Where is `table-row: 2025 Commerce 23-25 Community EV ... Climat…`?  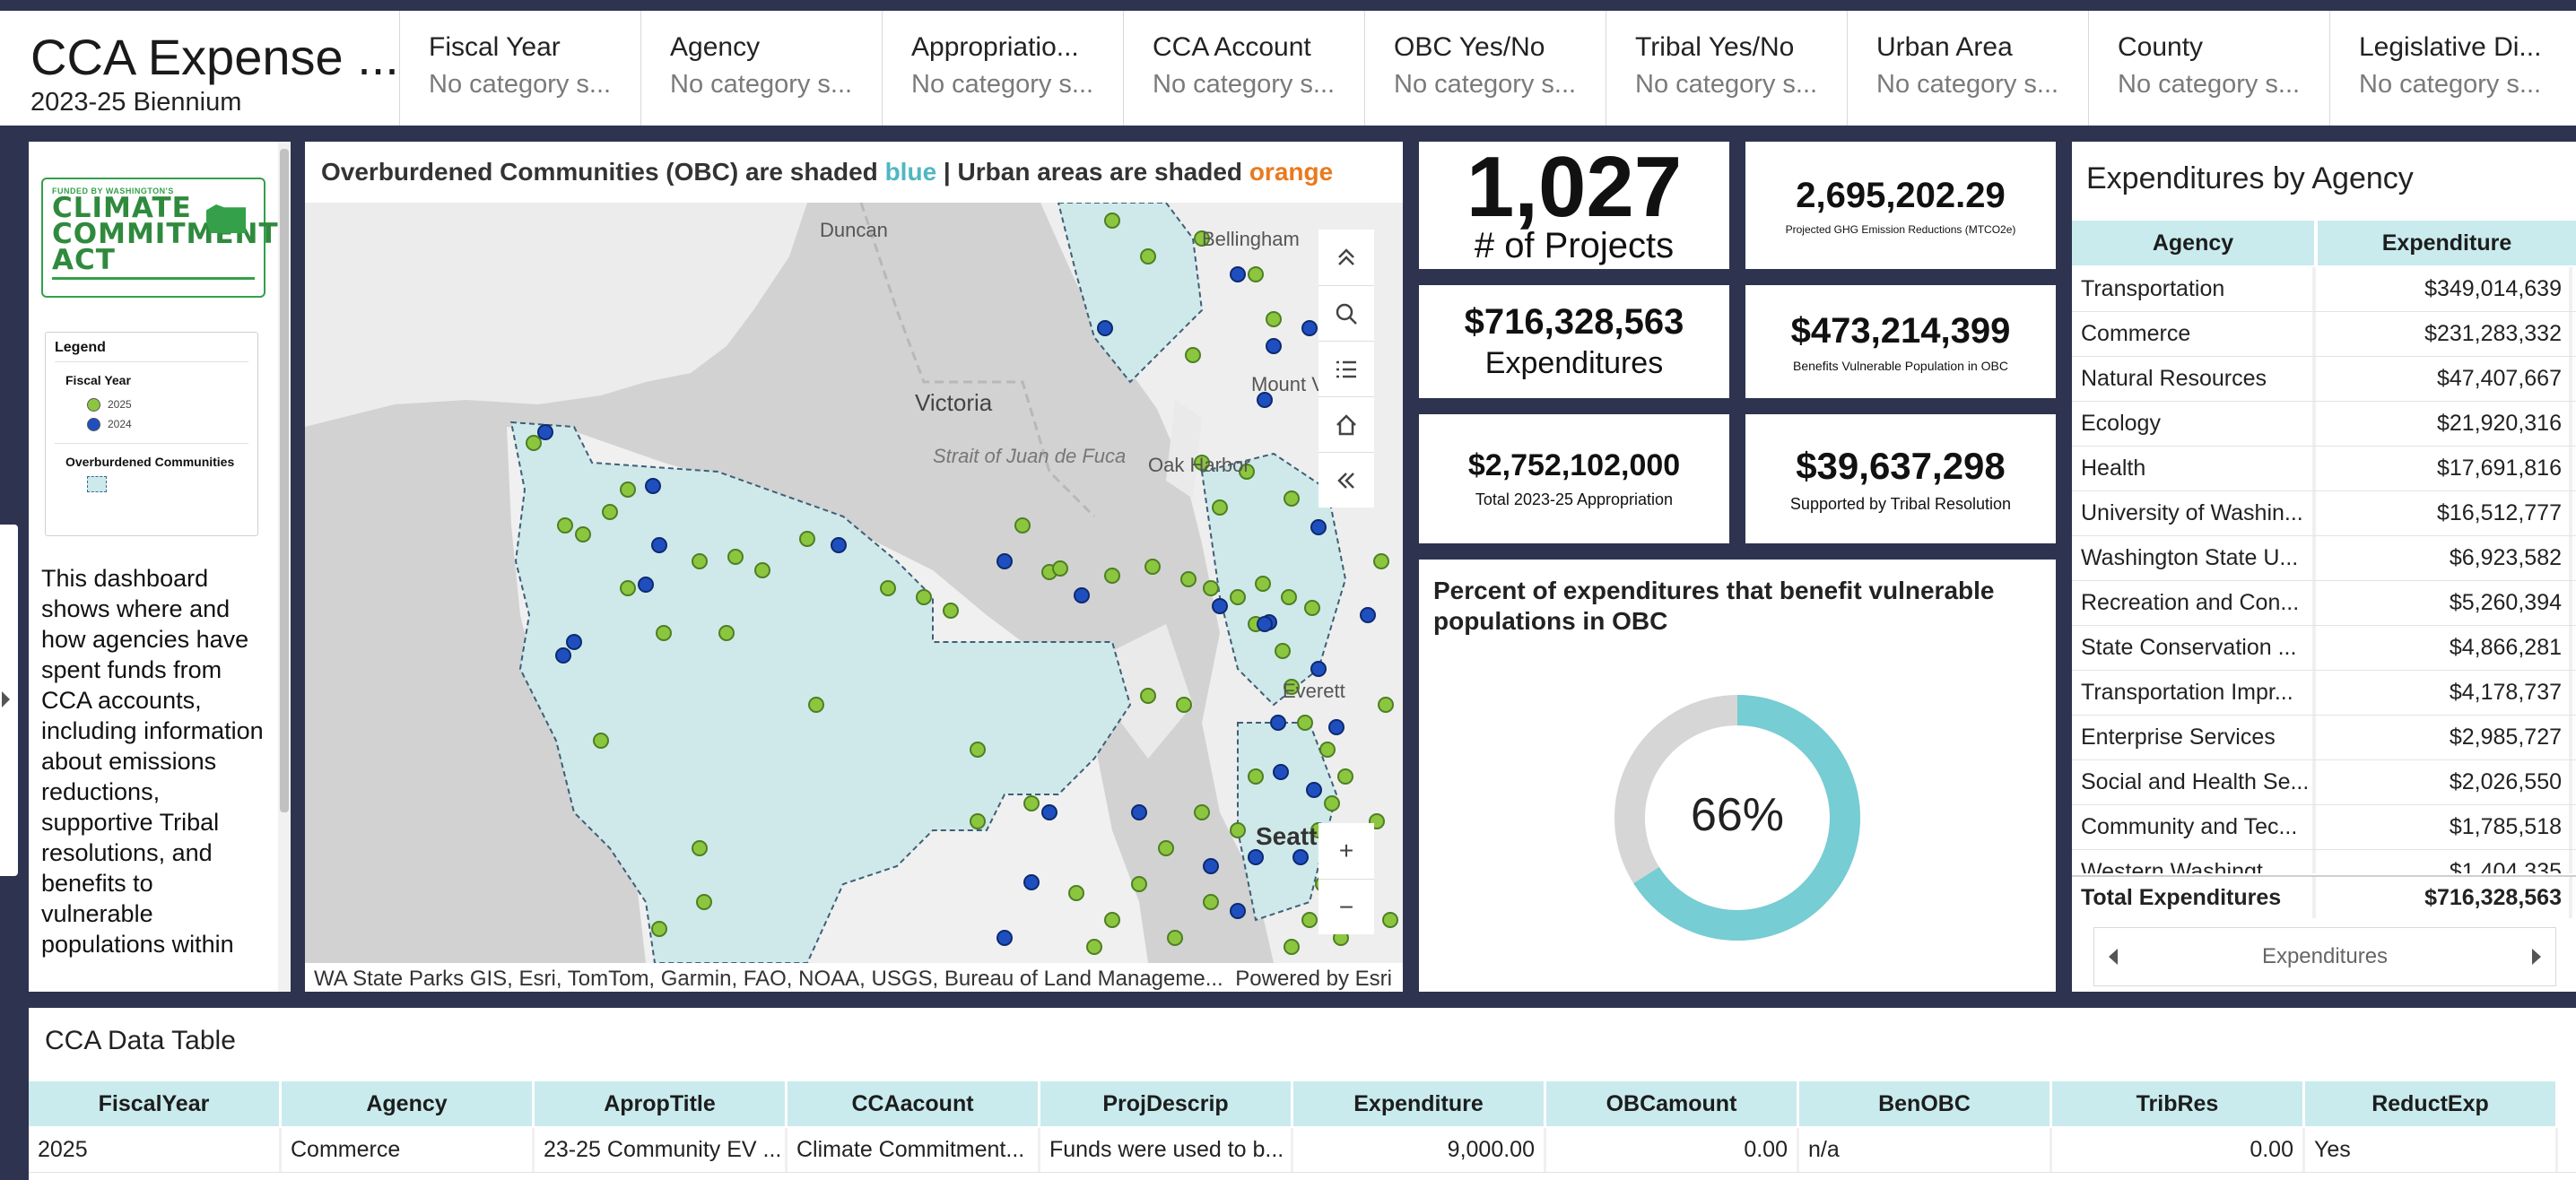
table-row: 2025 Commerce 23-25 Community EV ... Climat… is located at coordinates (1302, 1150).